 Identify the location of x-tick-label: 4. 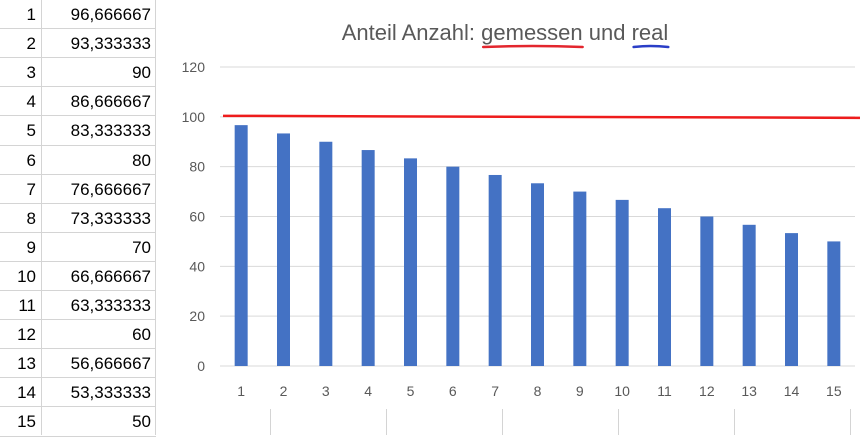
(368, 391).